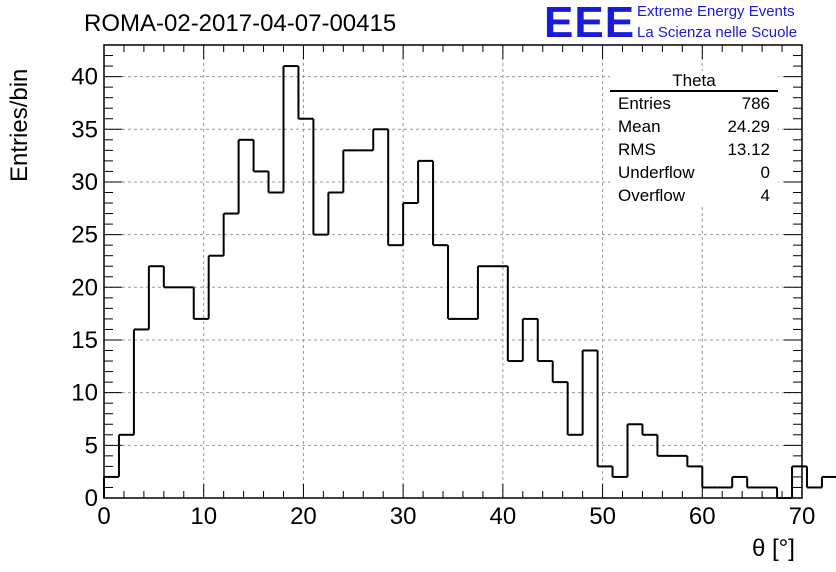  Describe the element at coordinates (84, 287) in the screenshot. I see `y-tick-label: 20` at that location.